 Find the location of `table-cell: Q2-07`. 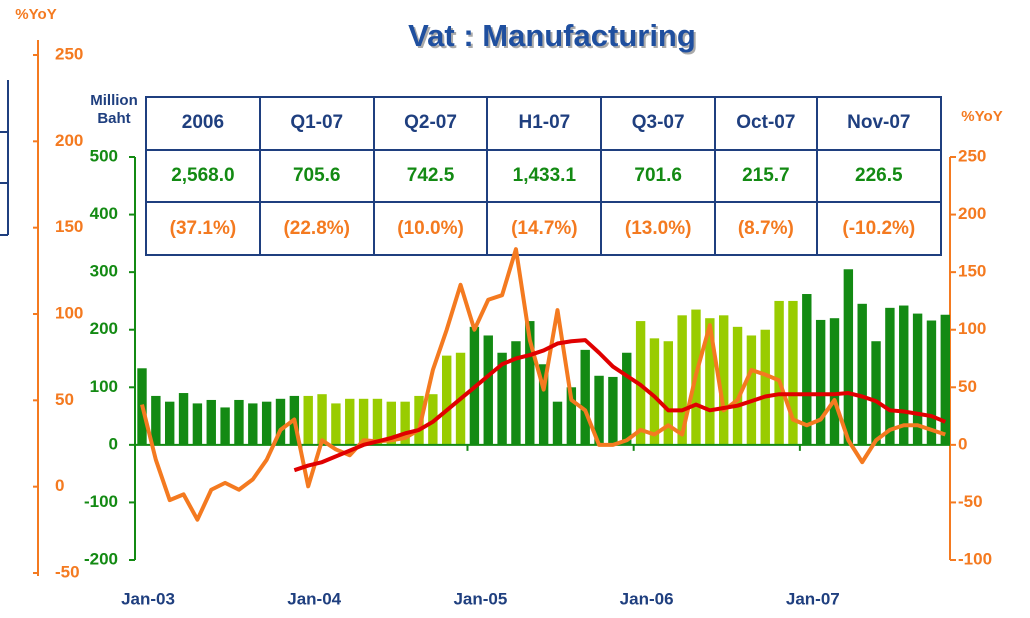

table-cell: Q2-07 is located at coordinates (430, 123).